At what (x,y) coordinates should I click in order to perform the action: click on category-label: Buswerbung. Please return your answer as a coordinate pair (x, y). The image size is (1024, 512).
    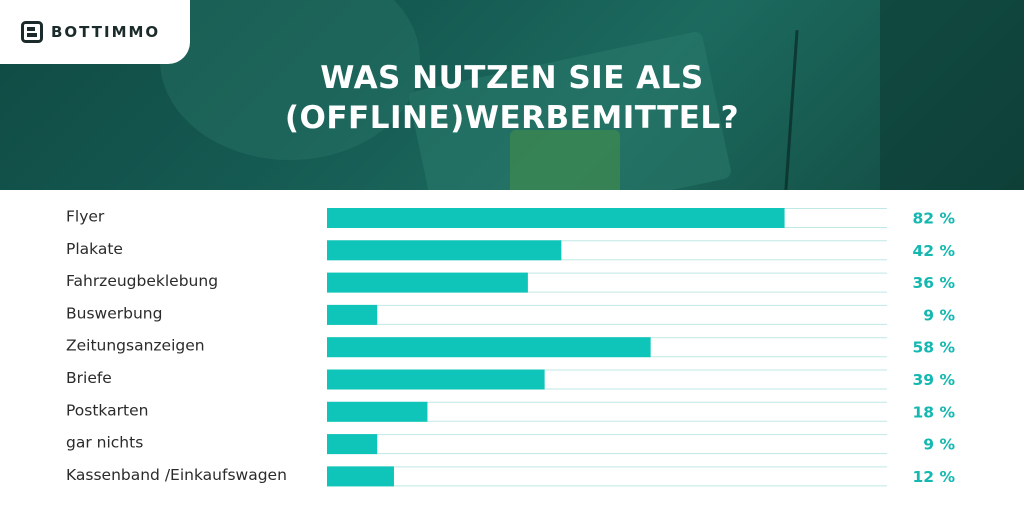
    Looking at the image, I should click on (114, 313).